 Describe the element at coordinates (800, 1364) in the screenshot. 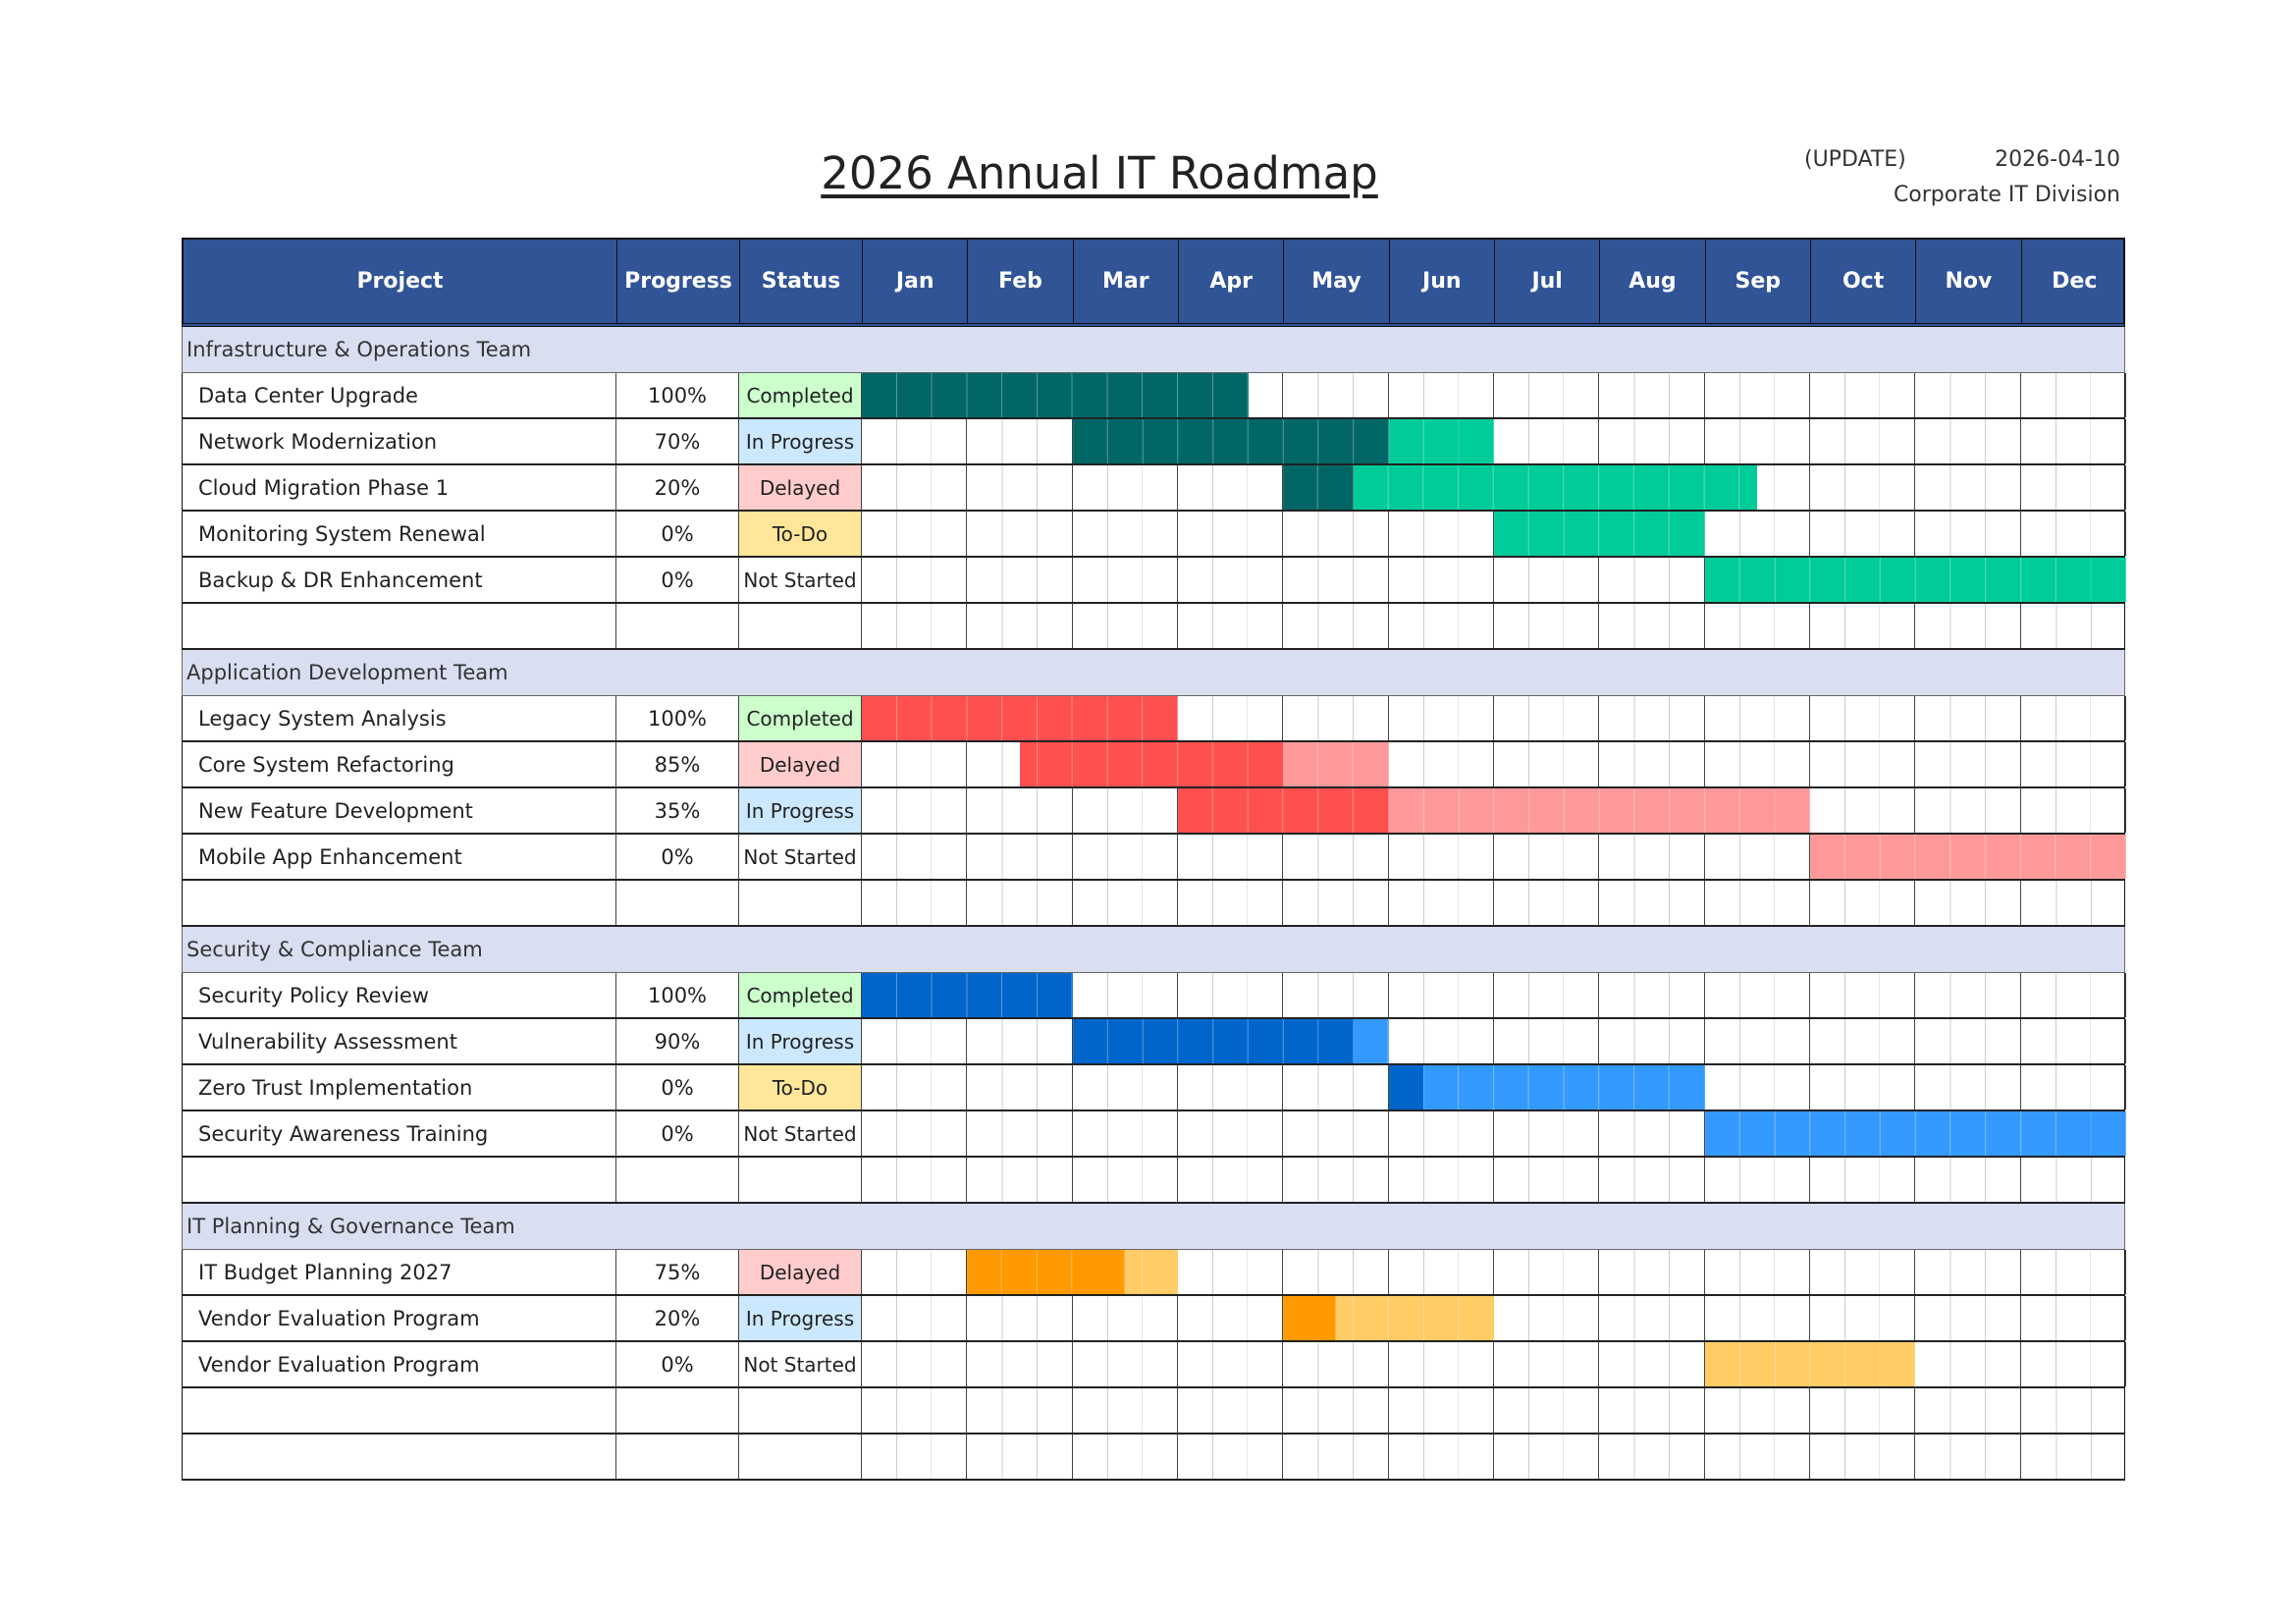

I see `status-badge: Not Started` at that location.